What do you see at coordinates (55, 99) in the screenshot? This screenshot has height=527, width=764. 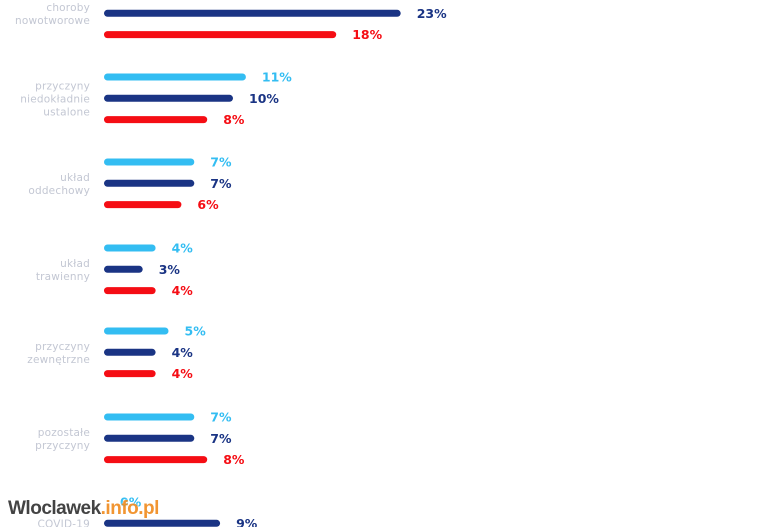 I see `category-label: niedokładnie` at bounding box center [55, 99].